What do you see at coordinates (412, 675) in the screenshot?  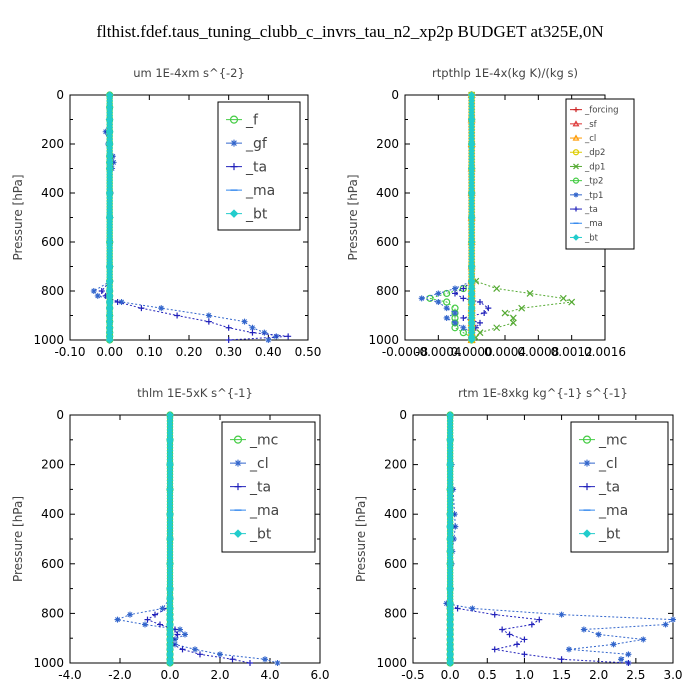 I see `x-tick-label: -0.5` at bounding box center [412, 675].